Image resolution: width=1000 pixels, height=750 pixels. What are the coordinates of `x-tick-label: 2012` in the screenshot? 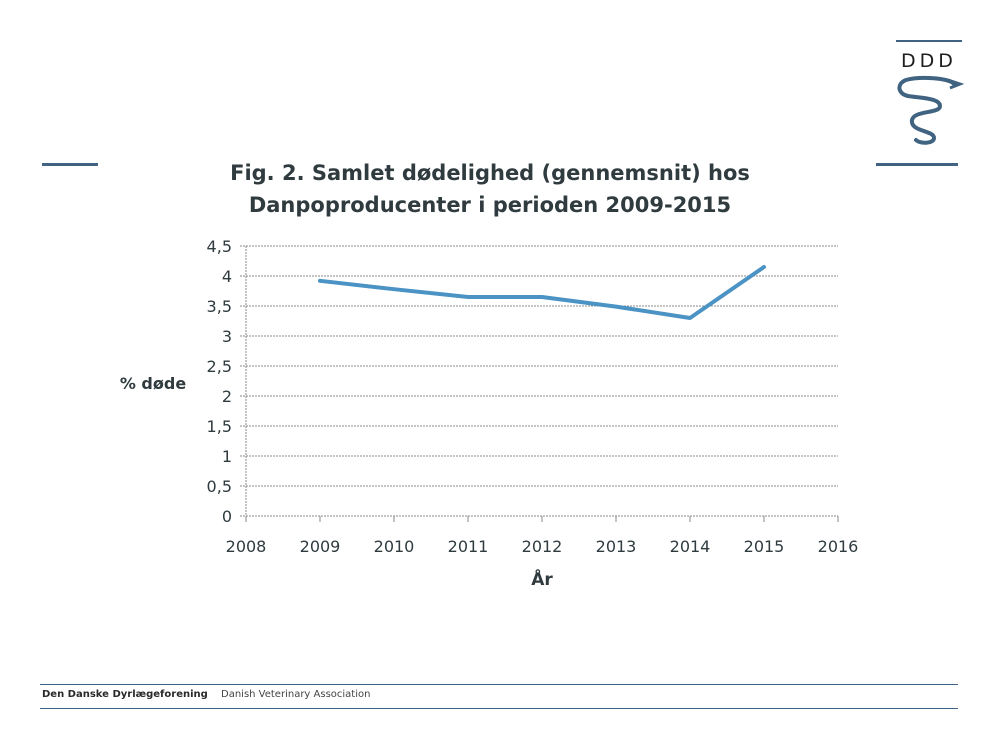 It's located at (542, 546).